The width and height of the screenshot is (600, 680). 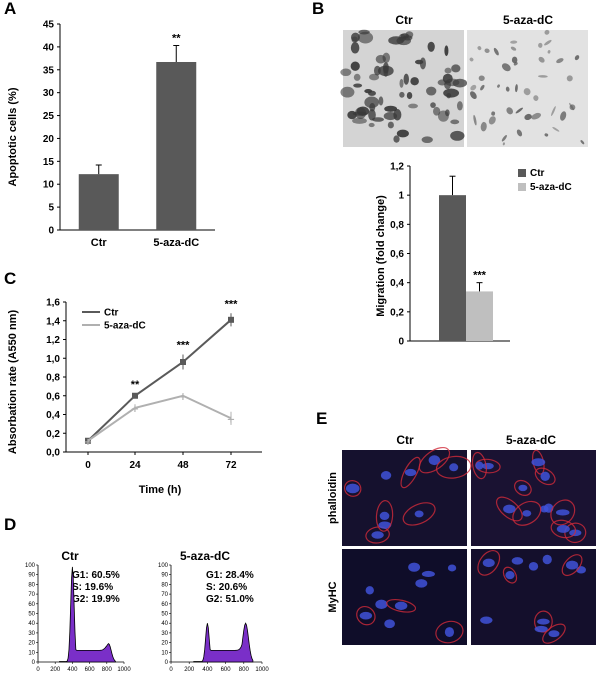 What do you see at coordinates (163, 566) in the screenshot?
I see `histogram-ytick-label: 100` at bounding box center [163, 566].